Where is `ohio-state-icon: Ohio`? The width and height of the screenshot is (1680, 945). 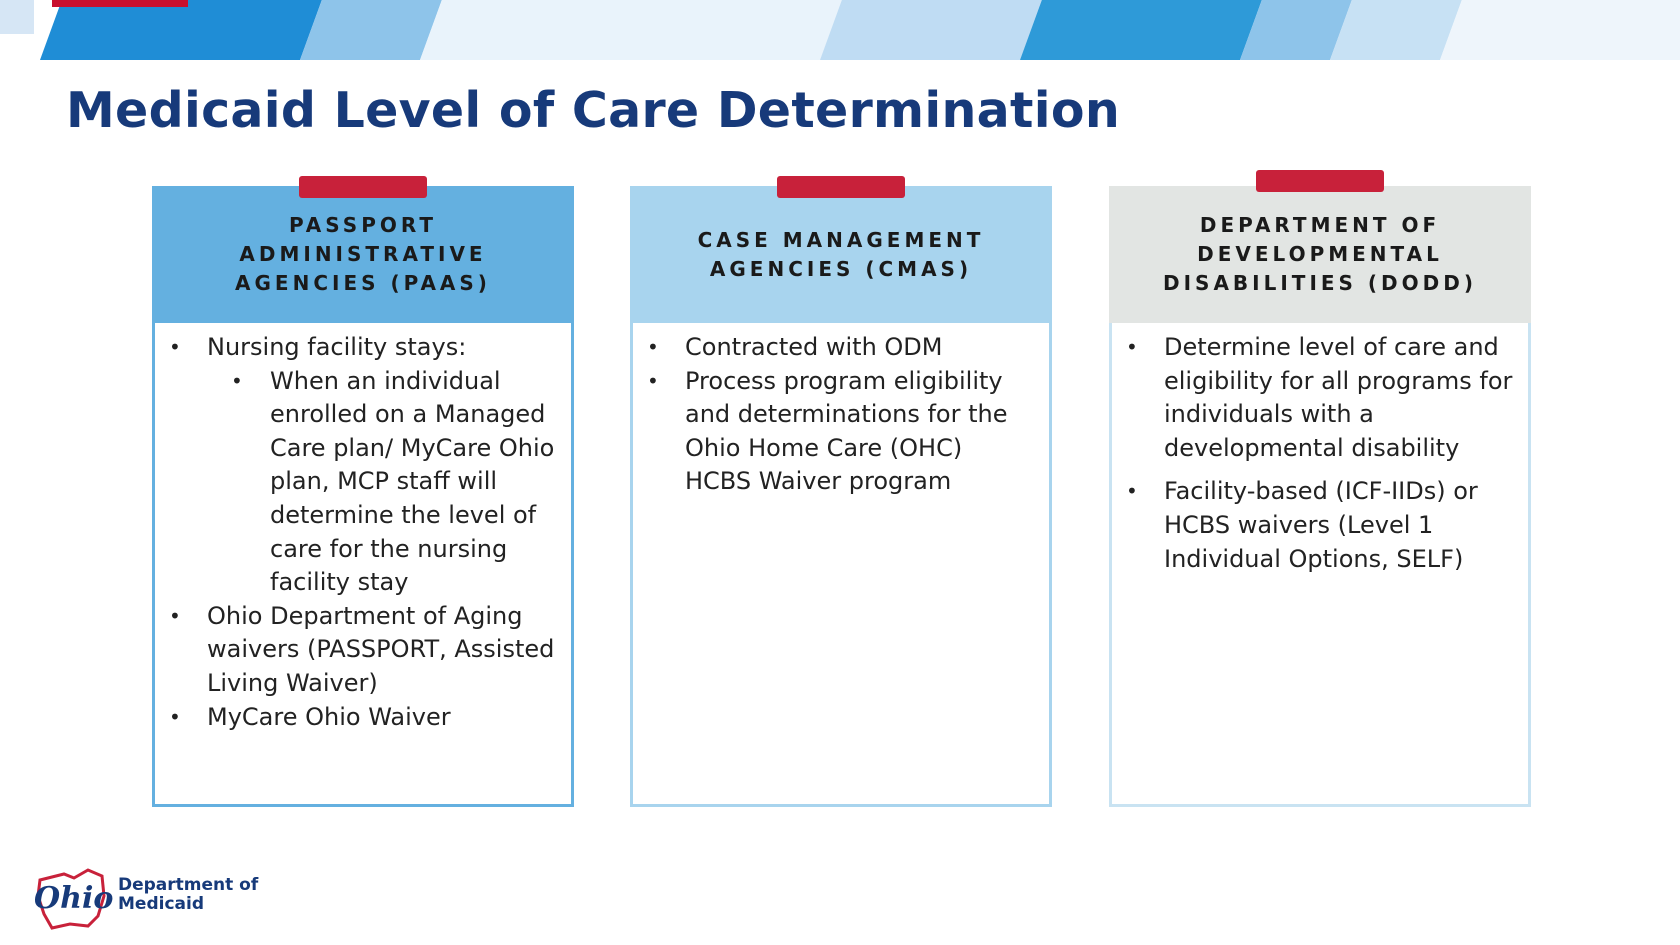
ohio-state-icon: Ohio is located at coordinates (73, 899).